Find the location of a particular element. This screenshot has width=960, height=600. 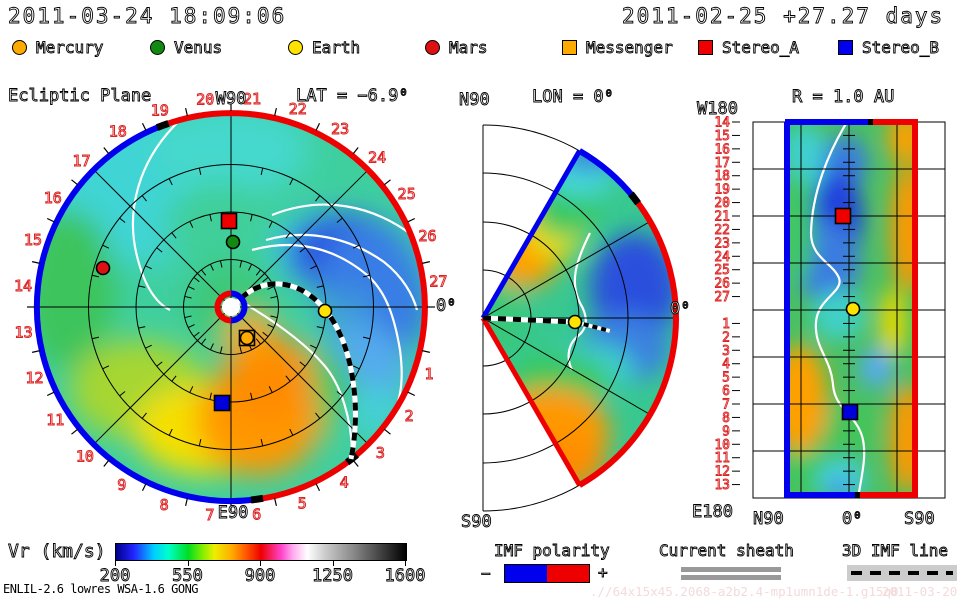

date-label: 10 is located at coordinates (722, 445).